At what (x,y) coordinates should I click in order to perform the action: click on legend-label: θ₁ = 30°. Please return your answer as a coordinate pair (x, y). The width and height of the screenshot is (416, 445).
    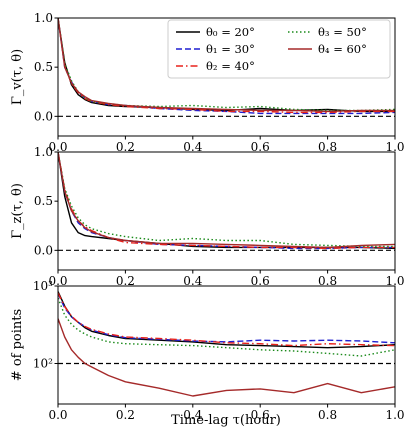
    Looking at the image, I should click on (230, 49).